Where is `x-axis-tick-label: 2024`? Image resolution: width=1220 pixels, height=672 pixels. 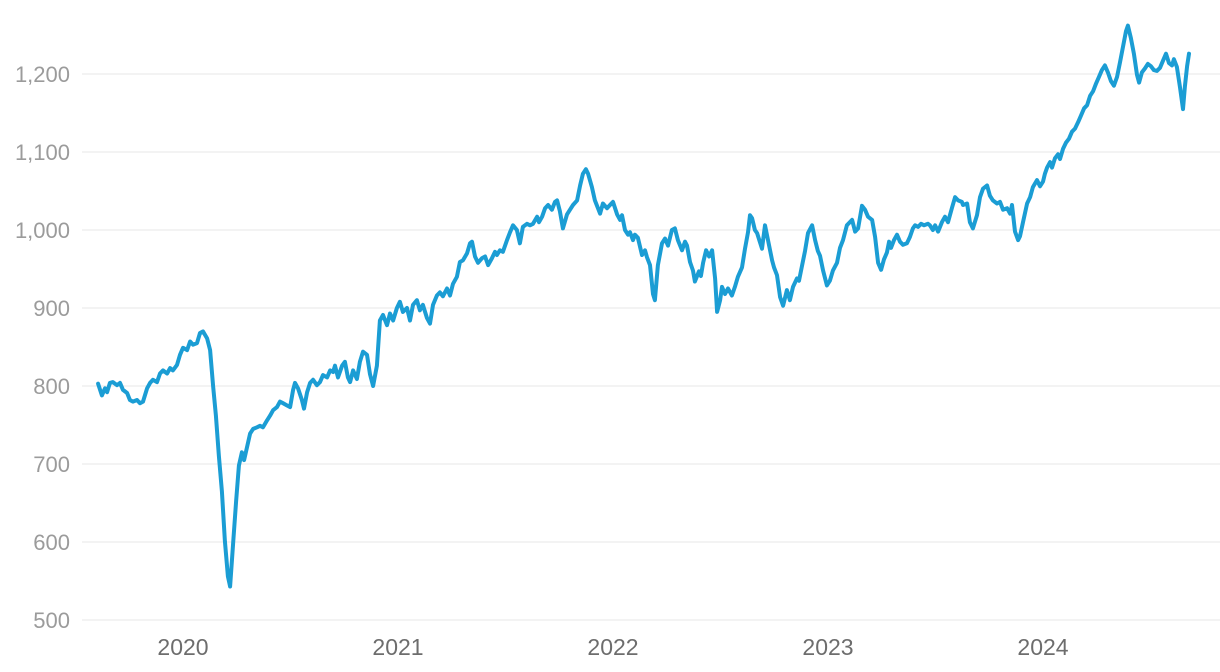
x-axis-tick-label: 2024 is located at coordinates (1042, 647).